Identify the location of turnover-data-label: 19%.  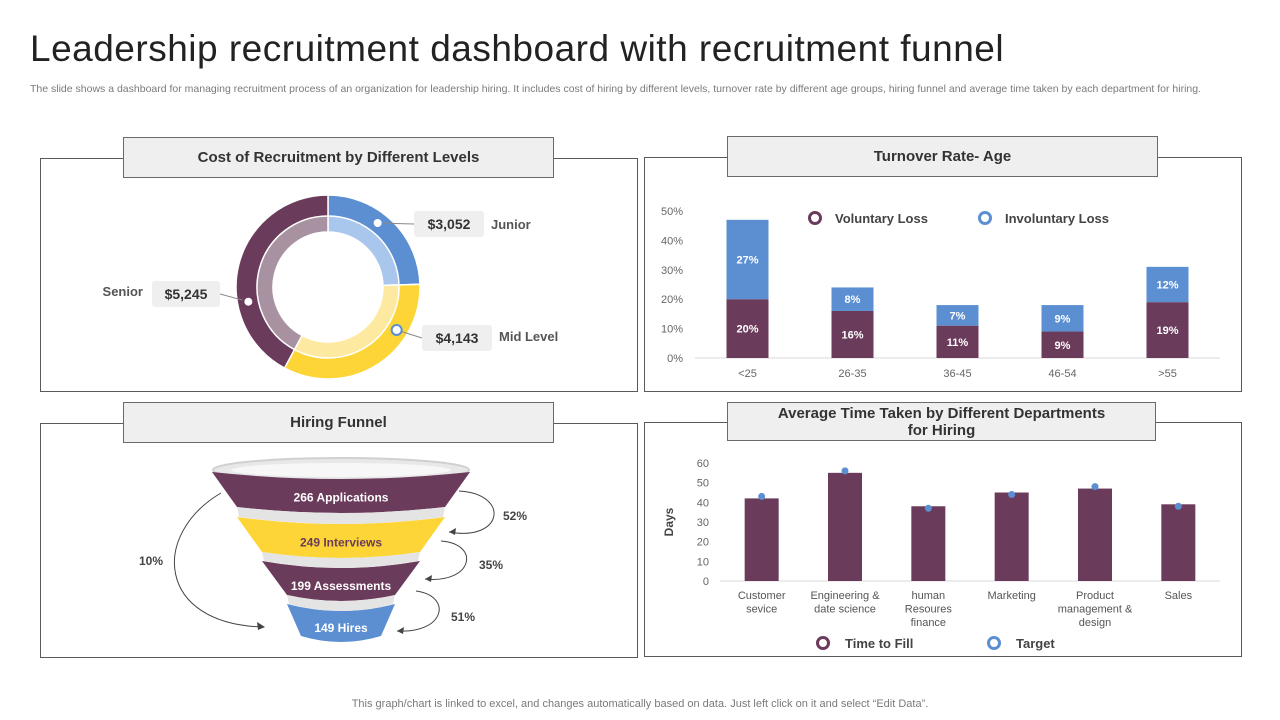
(1167, 331).